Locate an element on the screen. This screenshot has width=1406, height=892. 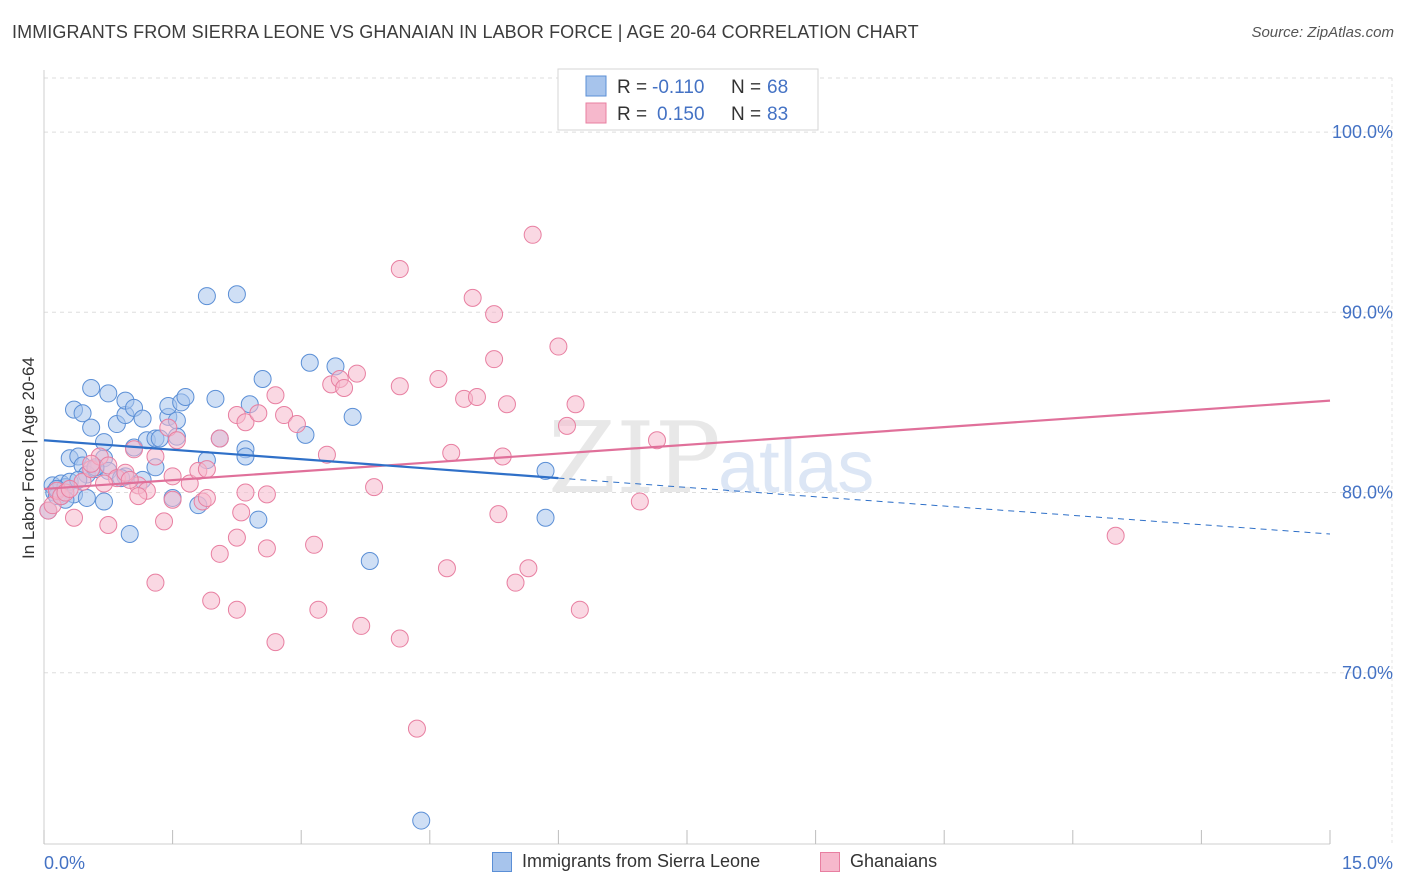
legend-r-label-1: R = is located at coordinates (632, 87).